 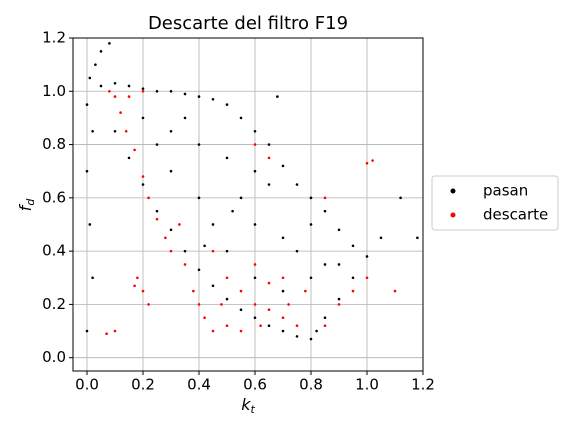 What do you see at coordinates (54, 197) in the screenshot?
I see `y-tick-label: 0.6` at bounding box center [54, 197].